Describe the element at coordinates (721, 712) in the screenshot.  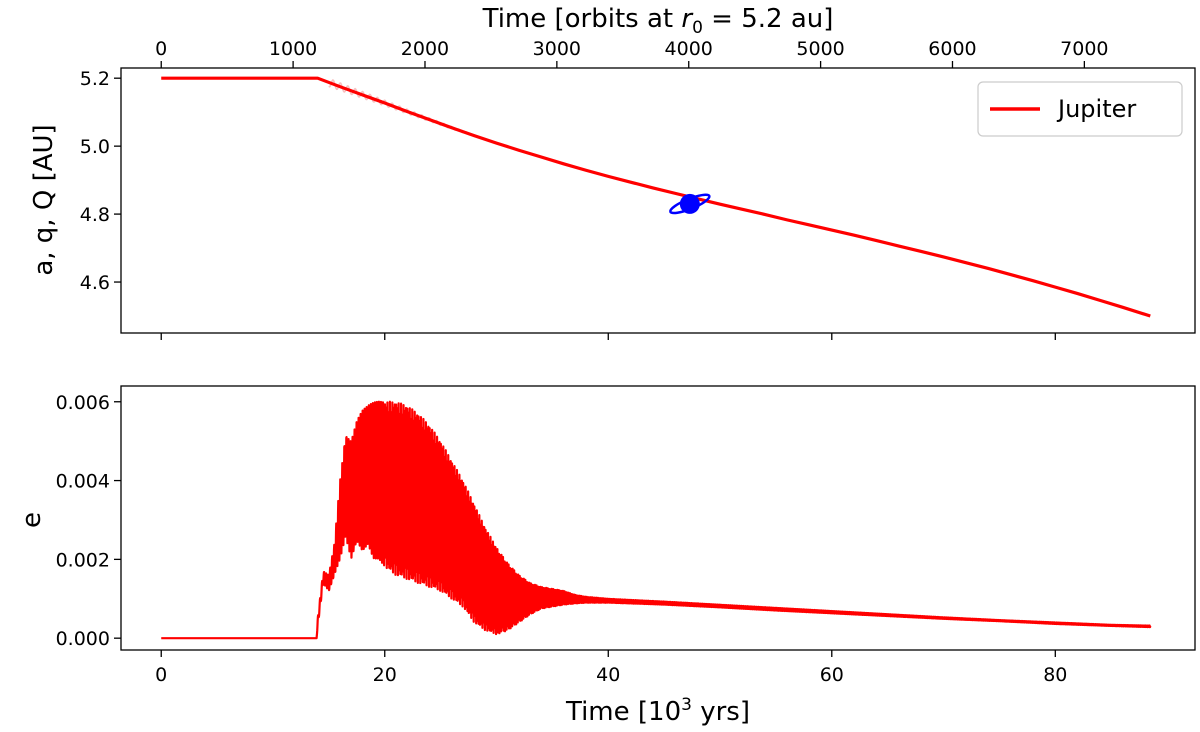
I see `x-axis-label-rest: yrs]` at that location.